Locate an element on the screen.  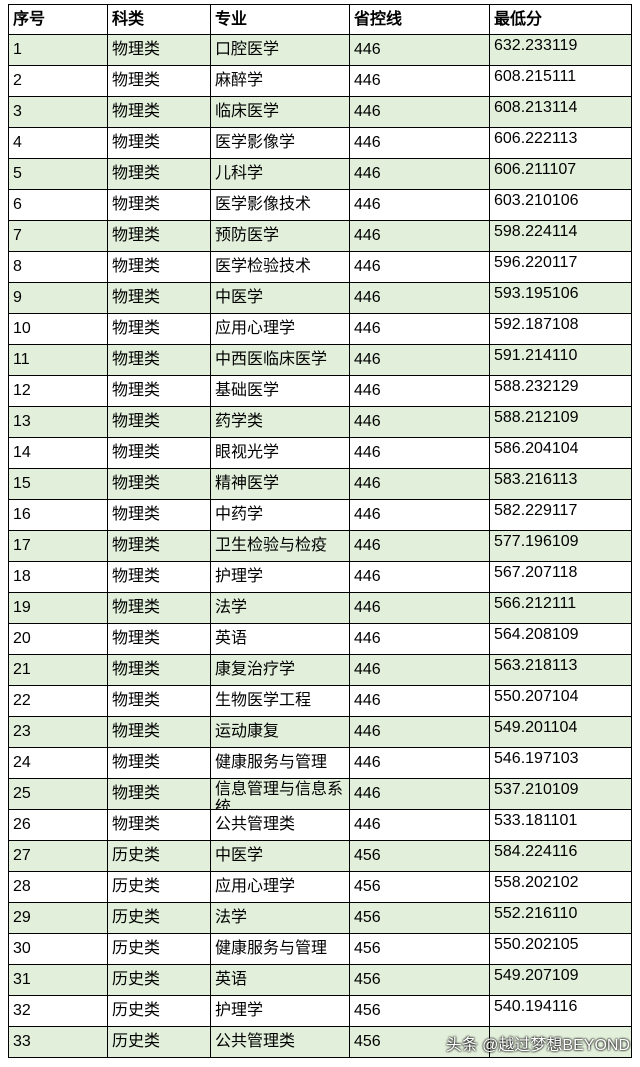
table-cell: 21 is located at coordinates (58, 670).